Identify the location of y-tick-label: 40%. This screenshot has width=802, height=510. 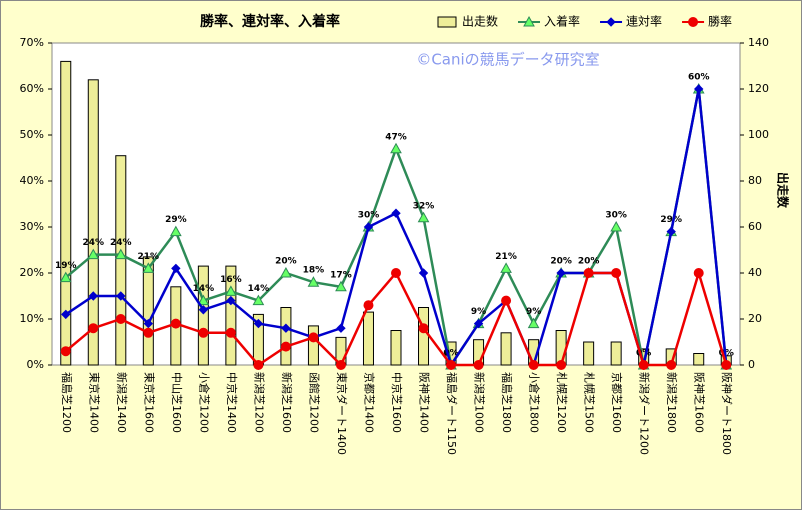
(32, 180).